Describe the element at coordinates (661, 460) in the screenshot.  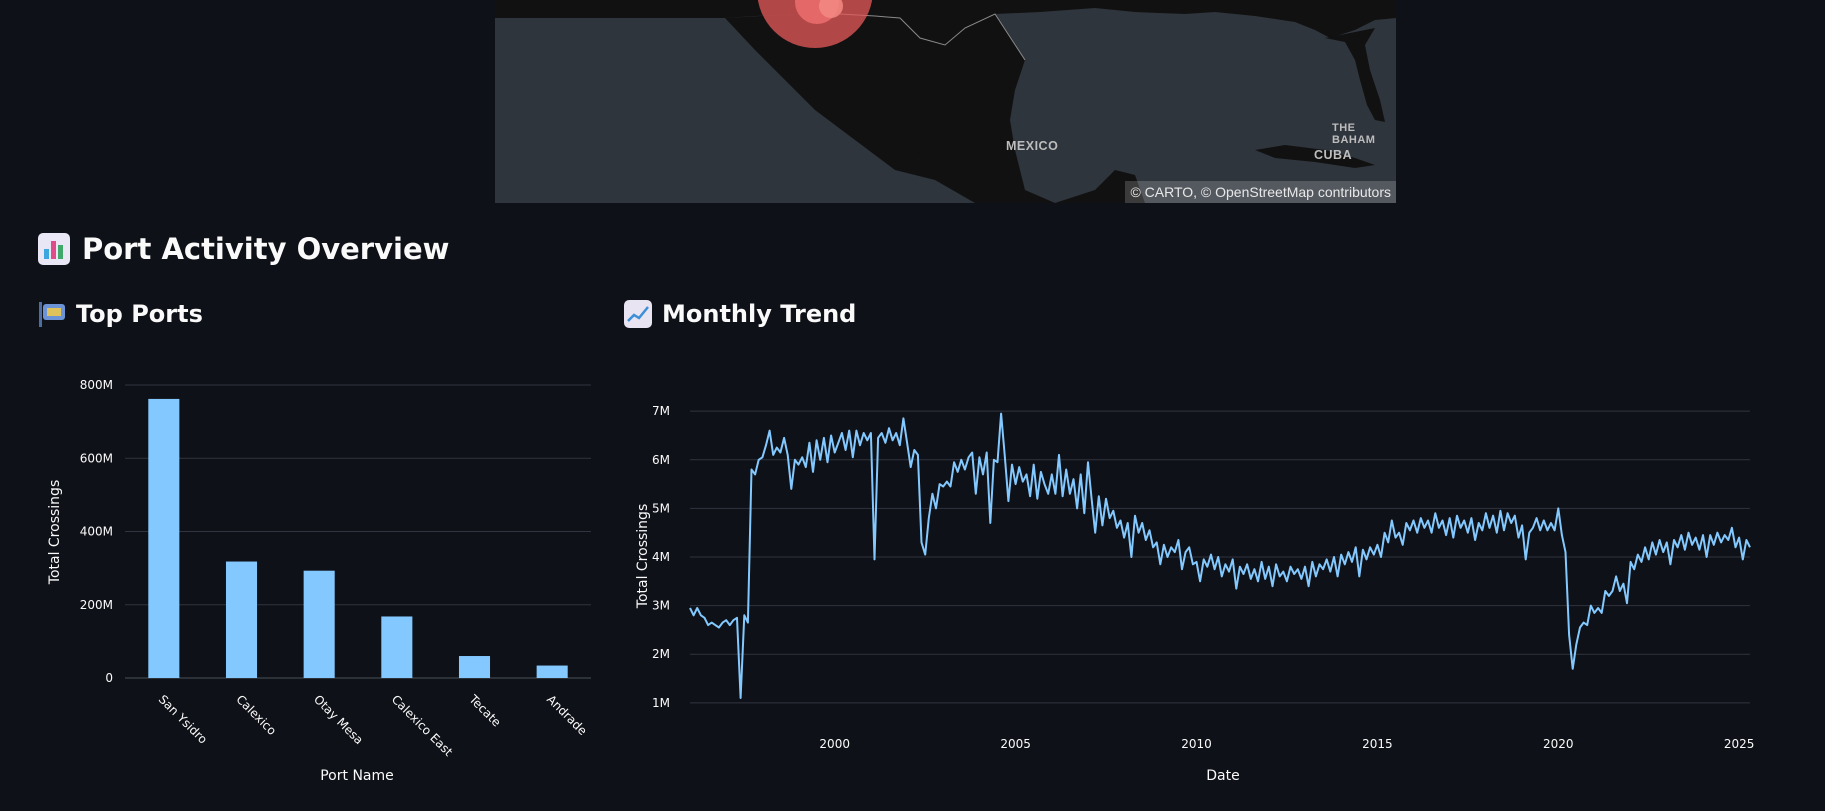
I see `line-y-tick-label: 6M` at that location.